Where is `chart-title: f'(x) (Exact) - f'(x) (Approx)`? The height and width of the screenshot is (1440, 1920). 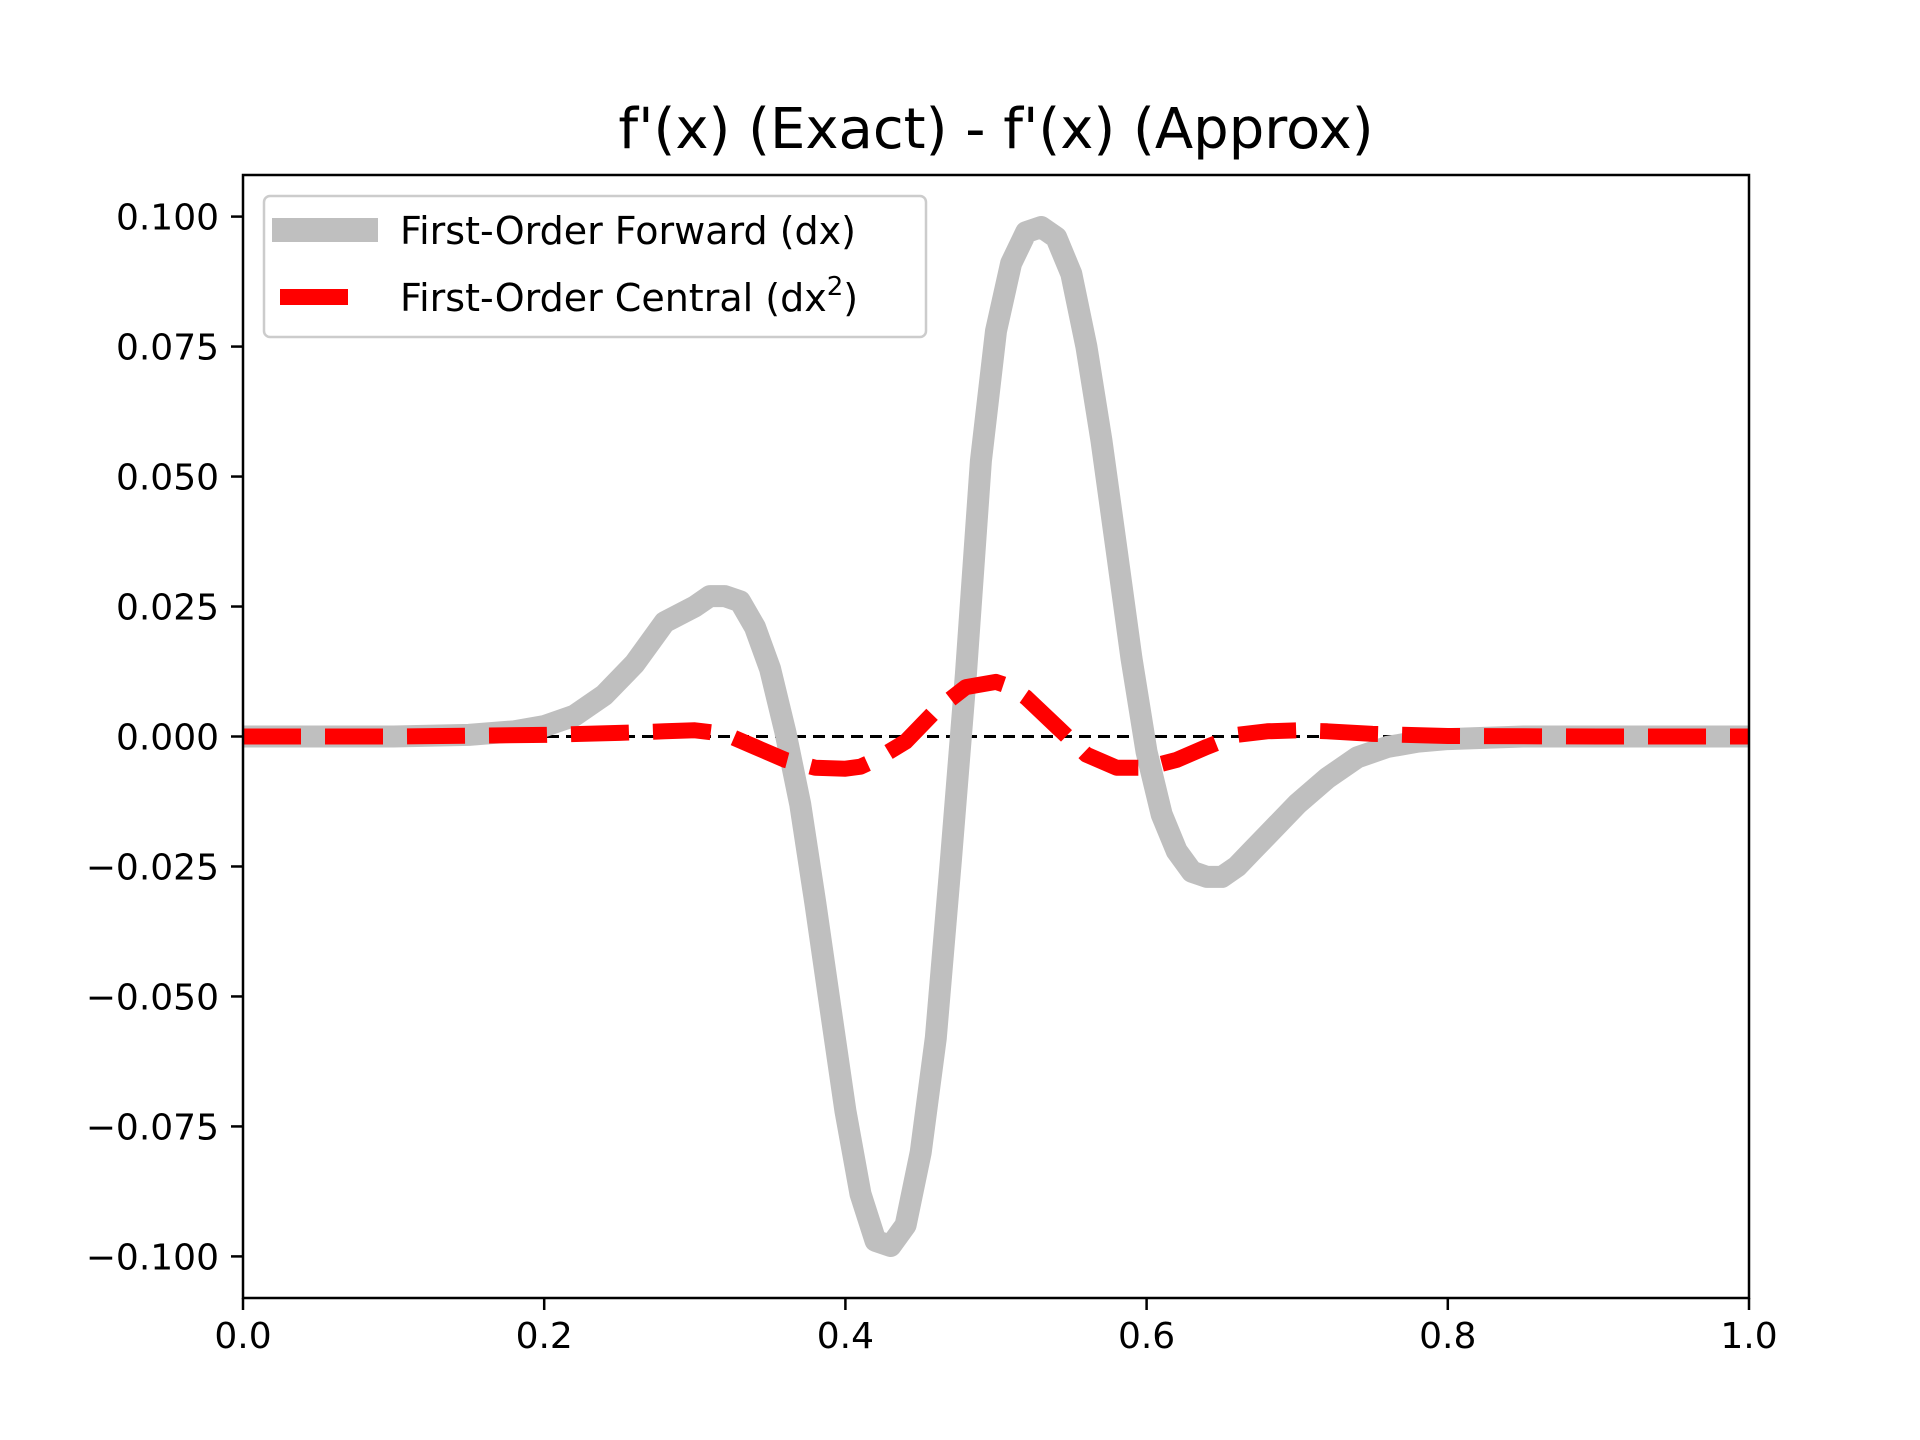 chart-title: f'(x) (Exact) - f'(x) (Approx) is located at coordinates (995, 129).